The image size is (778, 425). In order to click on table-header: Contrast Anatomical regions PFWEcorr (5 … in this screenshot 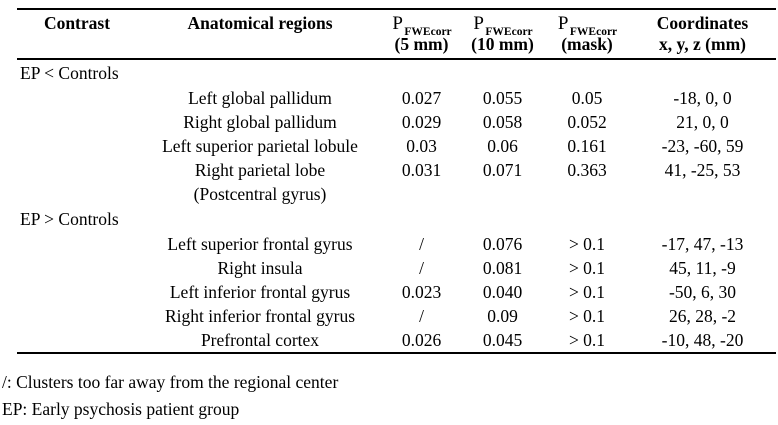, I will do `click(396, 34)`.